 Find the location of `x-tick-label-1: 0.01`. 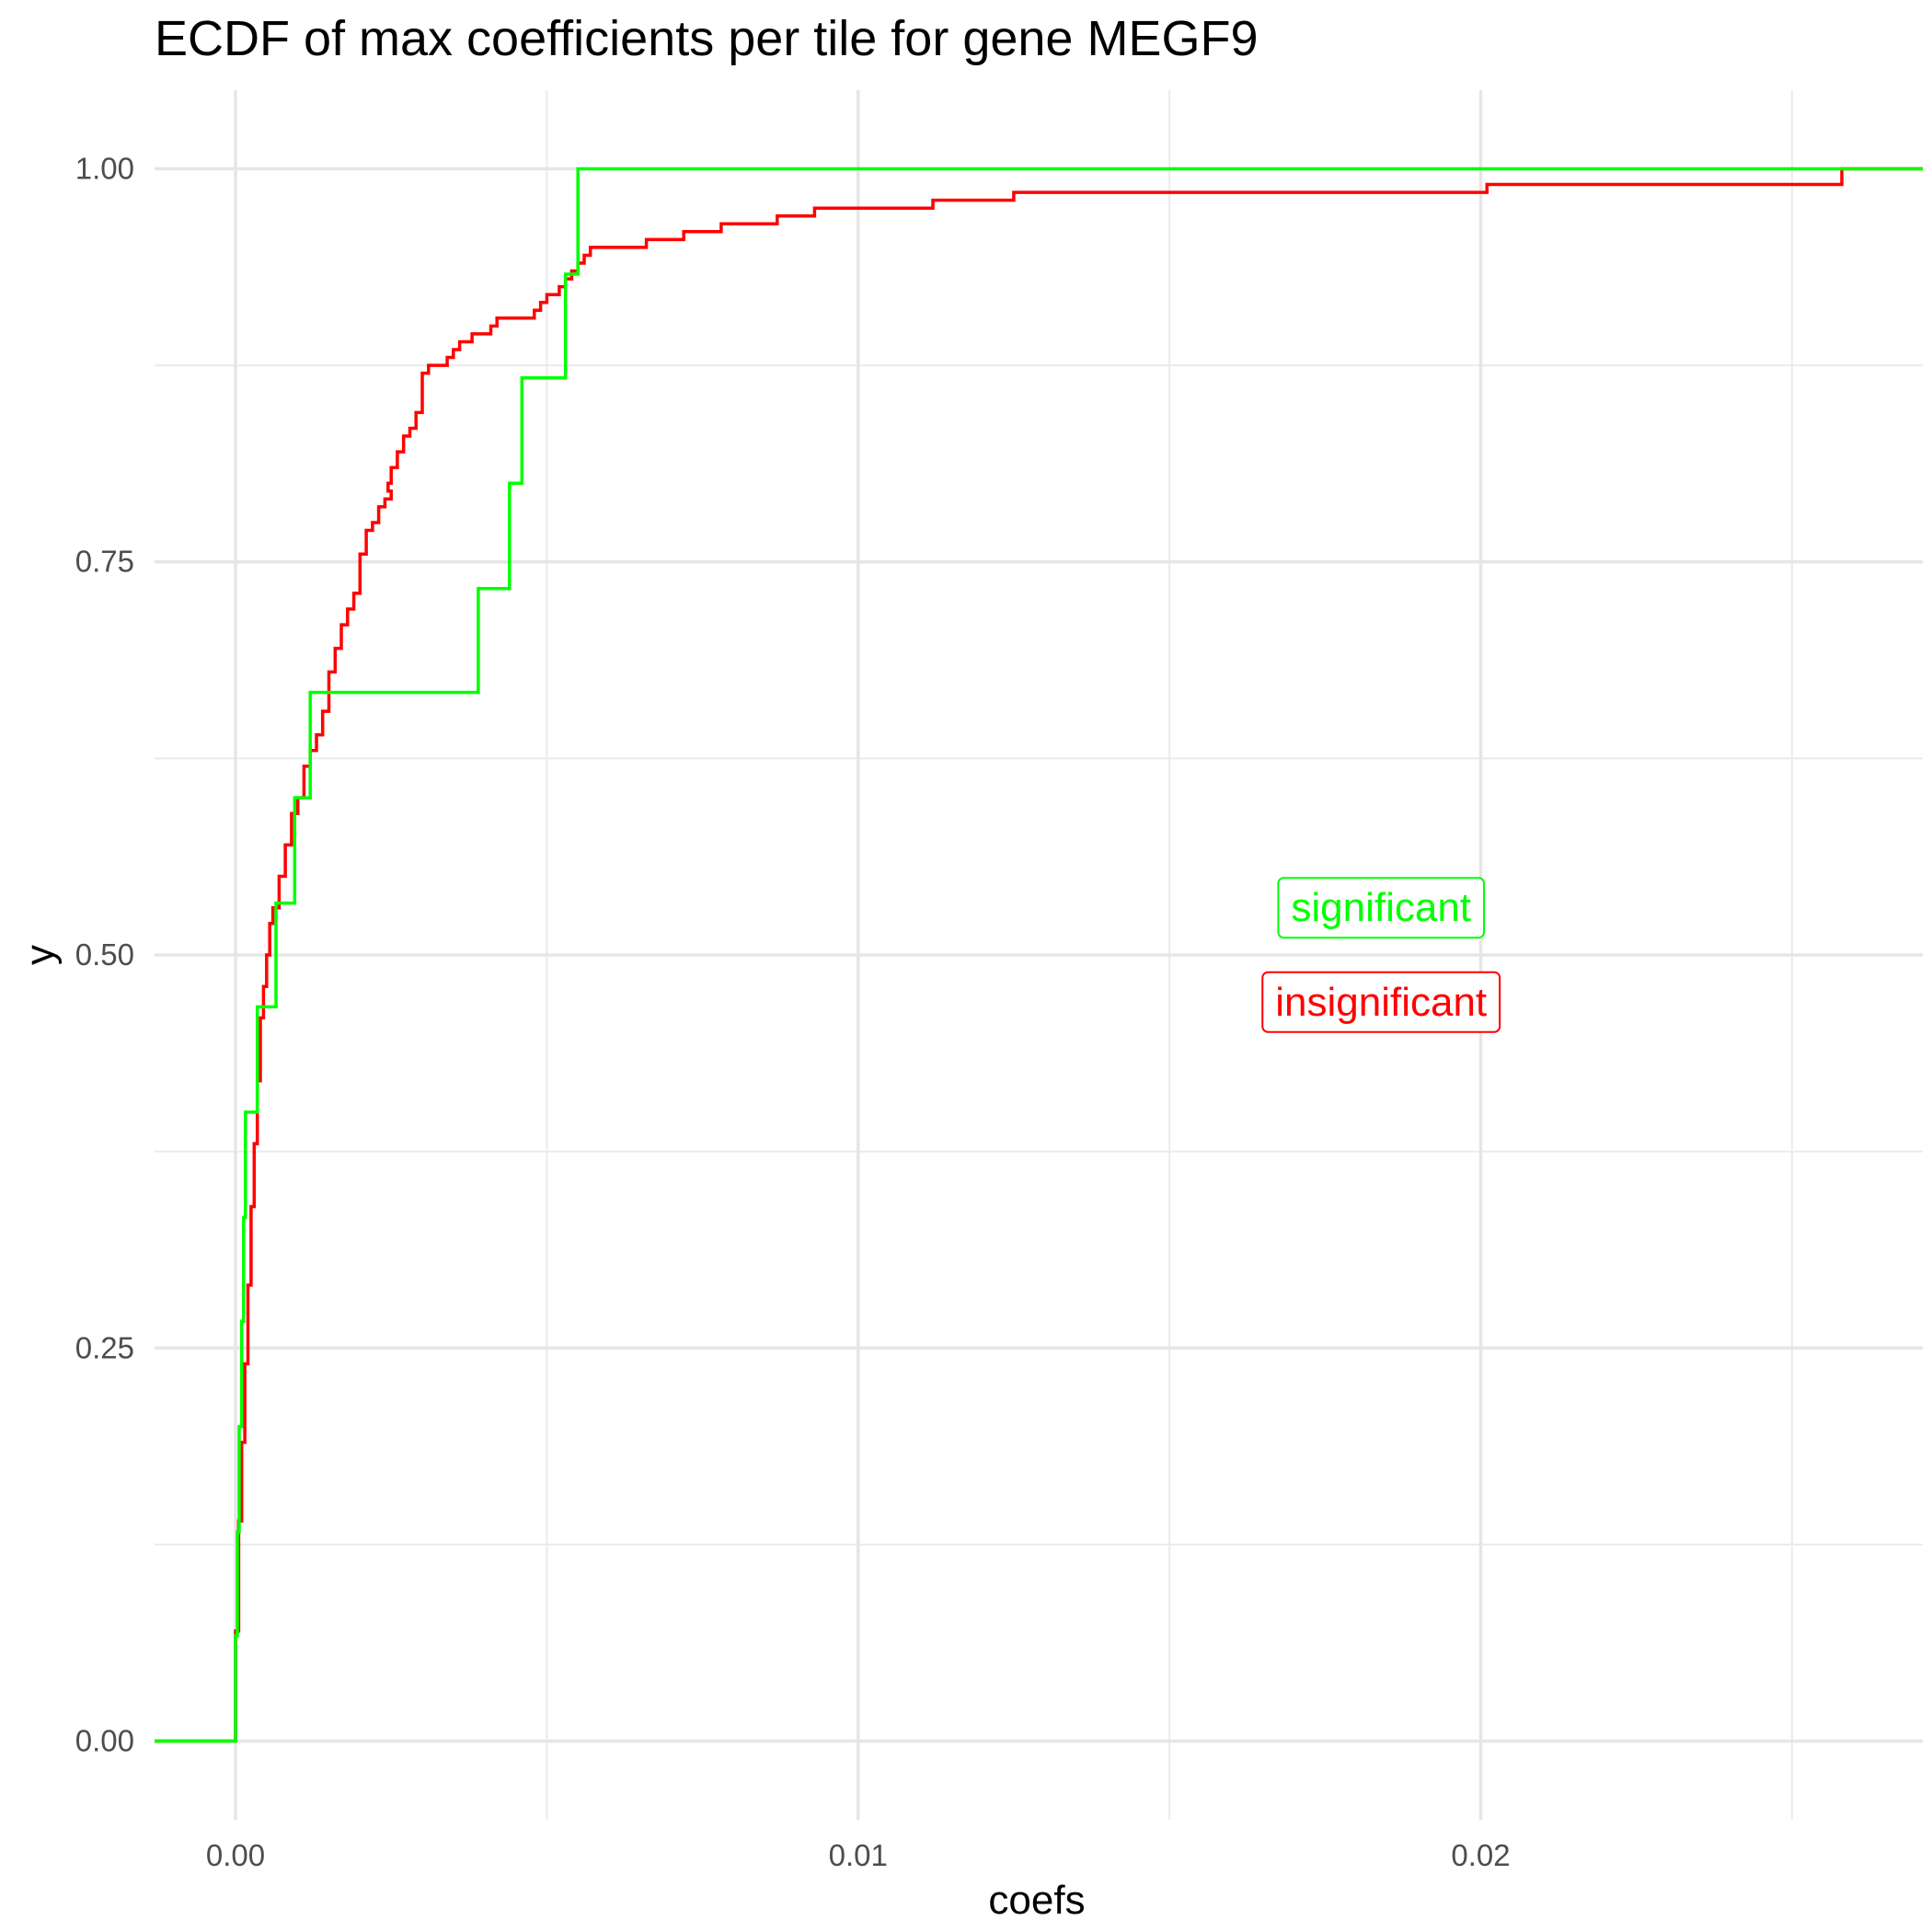

x-tick-label-1: 0.01 is located at coordinates (858, 1855).